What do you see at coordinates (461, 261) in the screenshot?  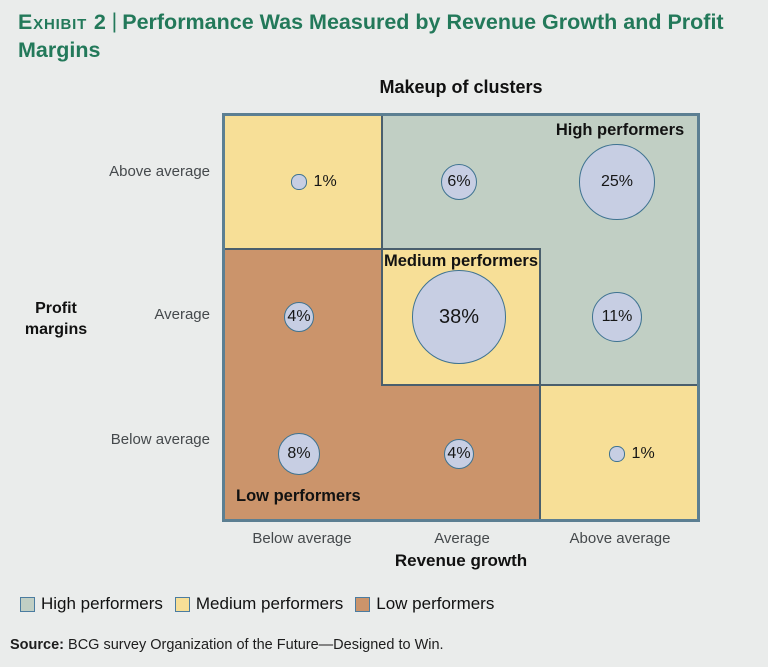 I see `region-label-medium-performers: Medium performers` at bounding box center [461, 261].